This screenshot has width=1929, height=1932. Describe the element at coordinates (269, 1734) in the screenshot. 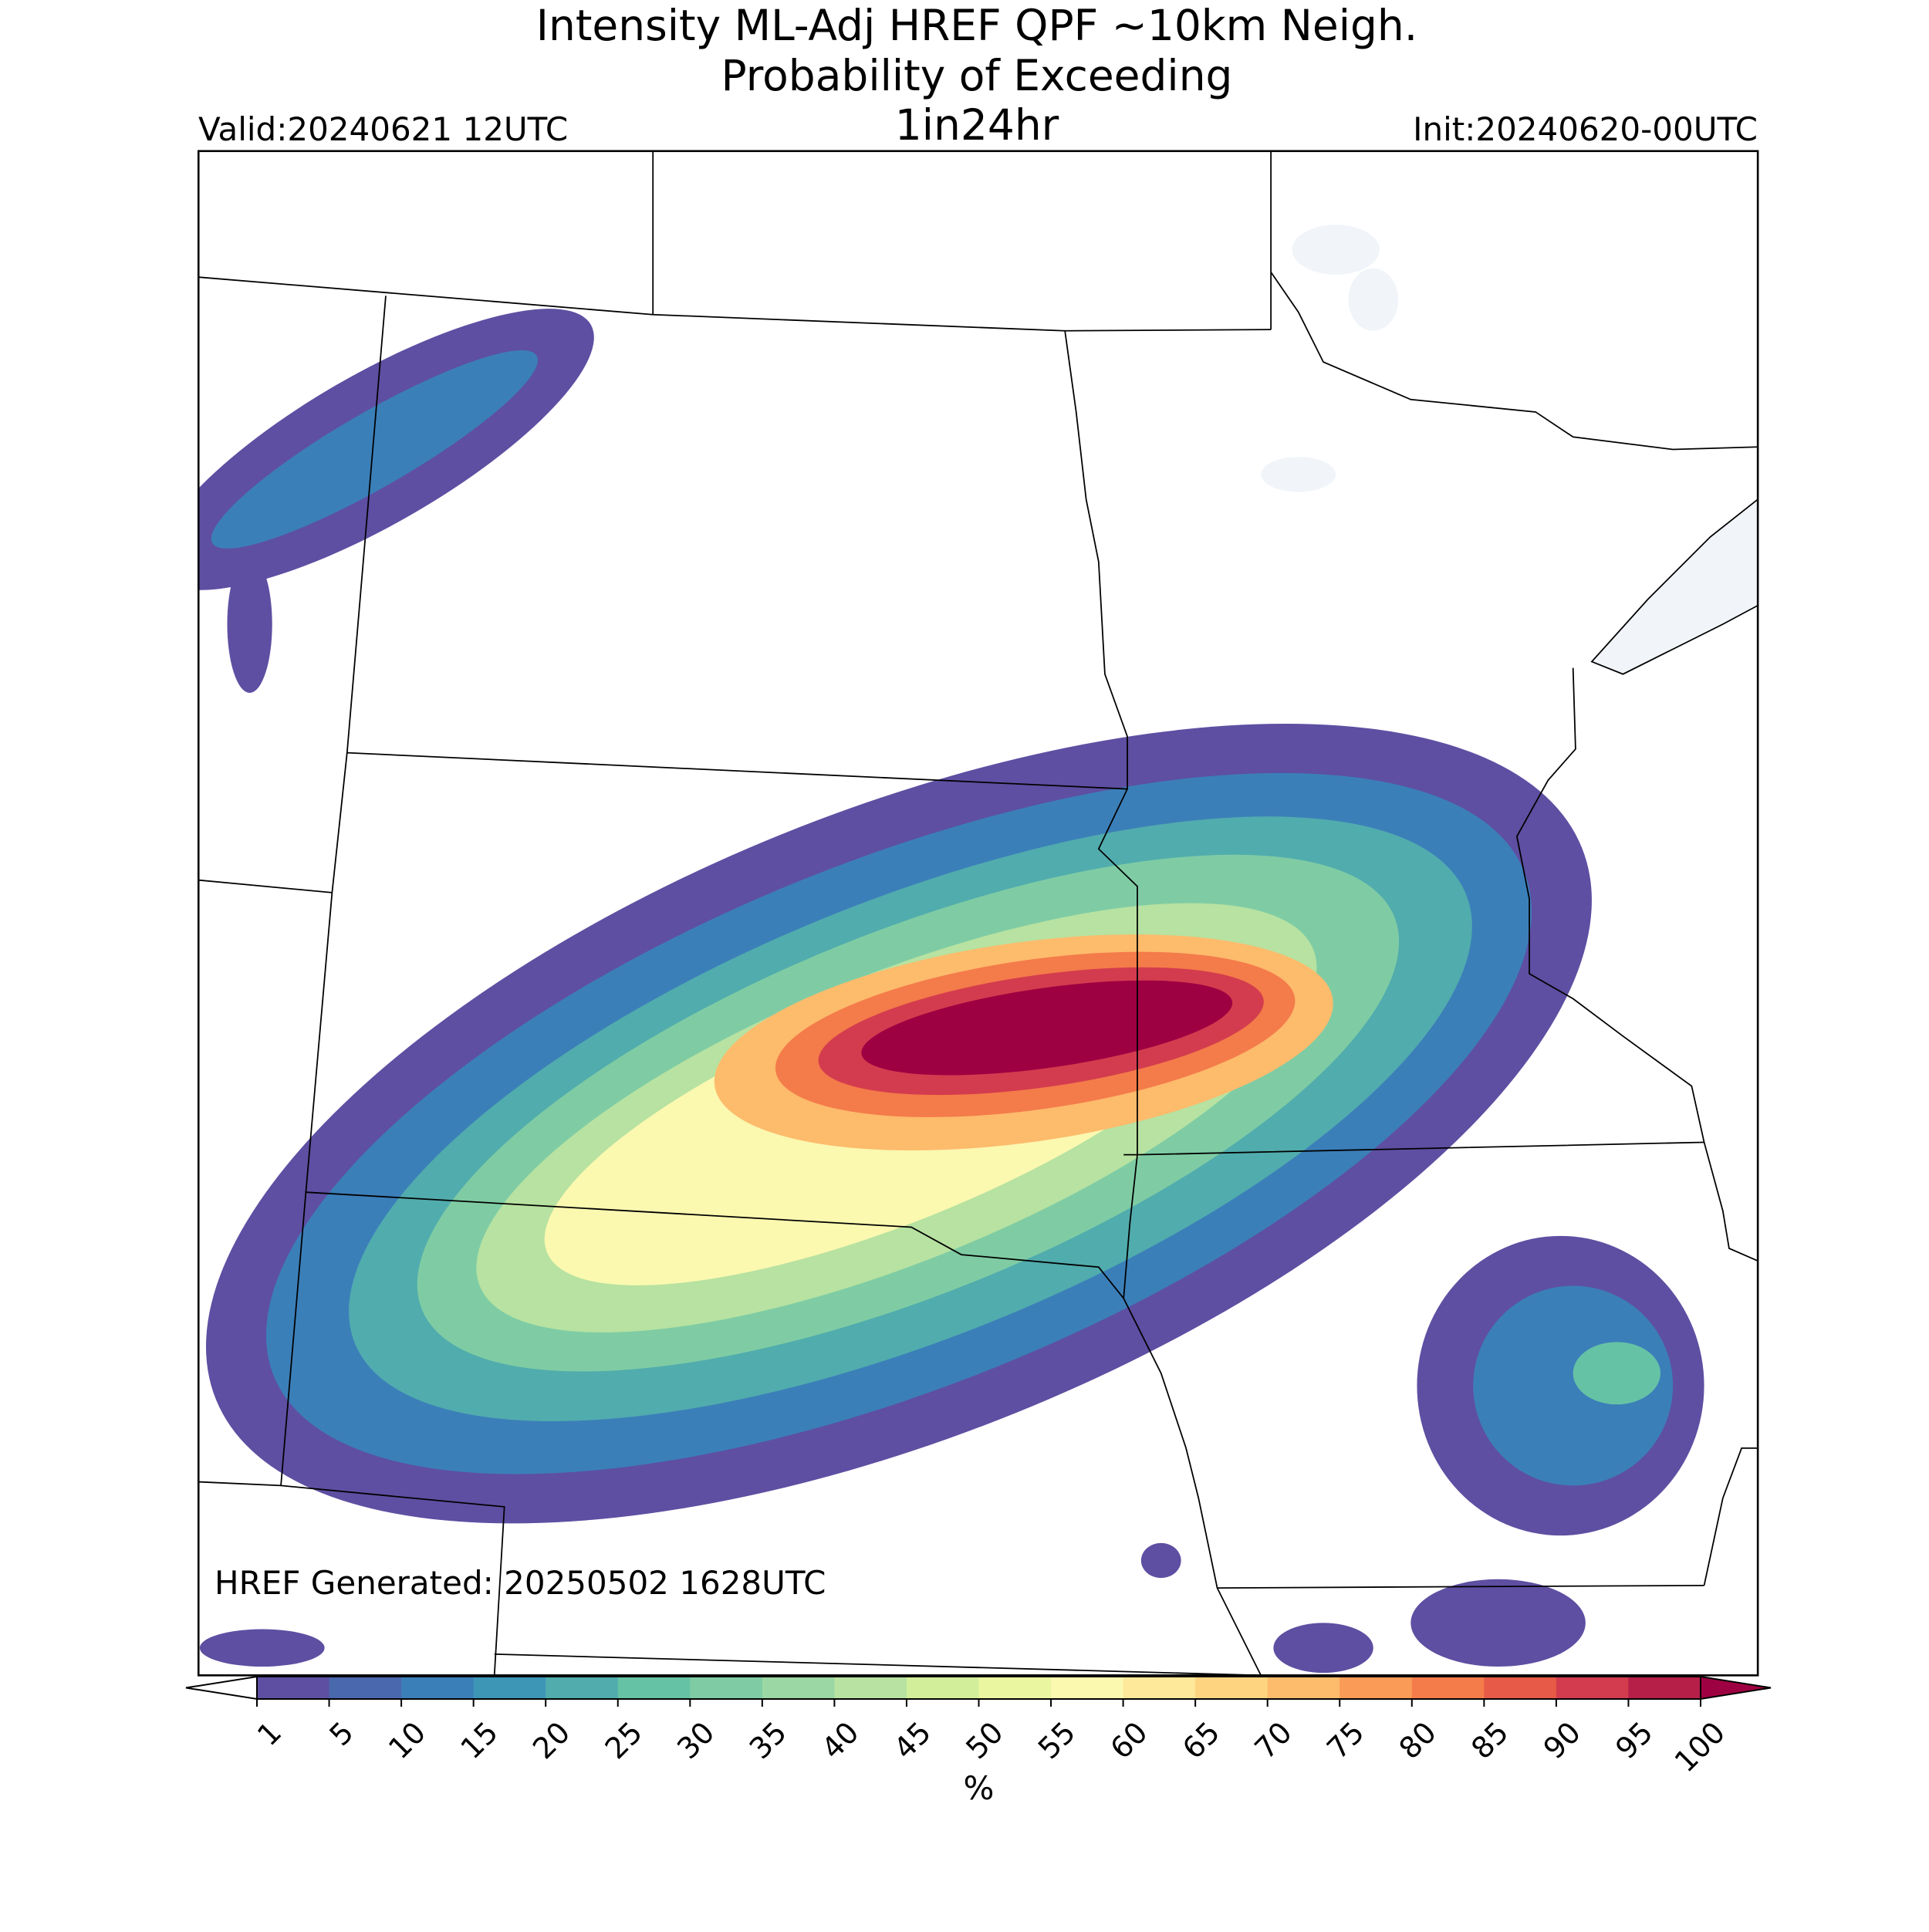

I see `colorbar-tick-label: 1` at that location.